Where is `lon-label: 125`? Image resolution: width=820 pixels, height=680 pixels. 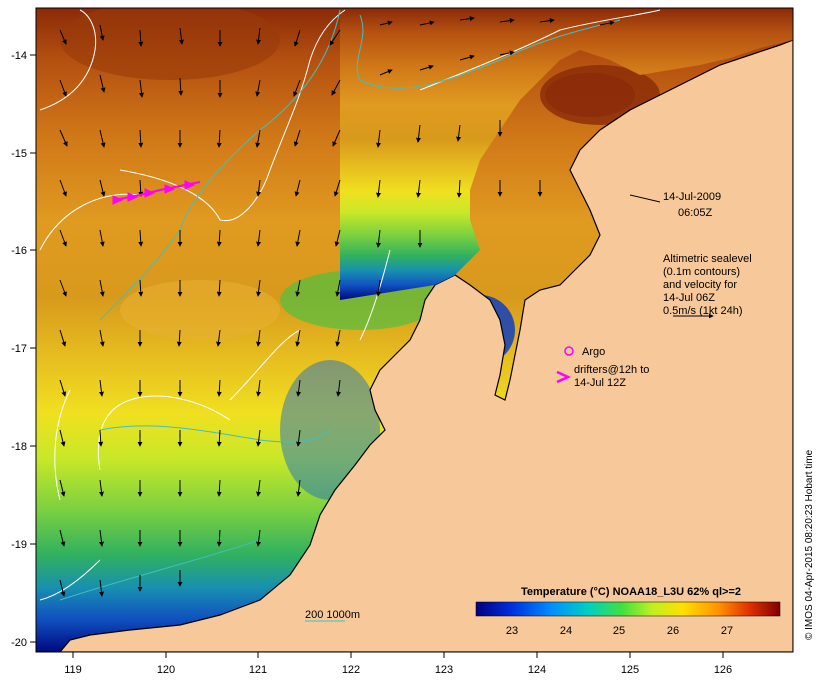 lon-label: 125 is located at coordinates (630, 670).